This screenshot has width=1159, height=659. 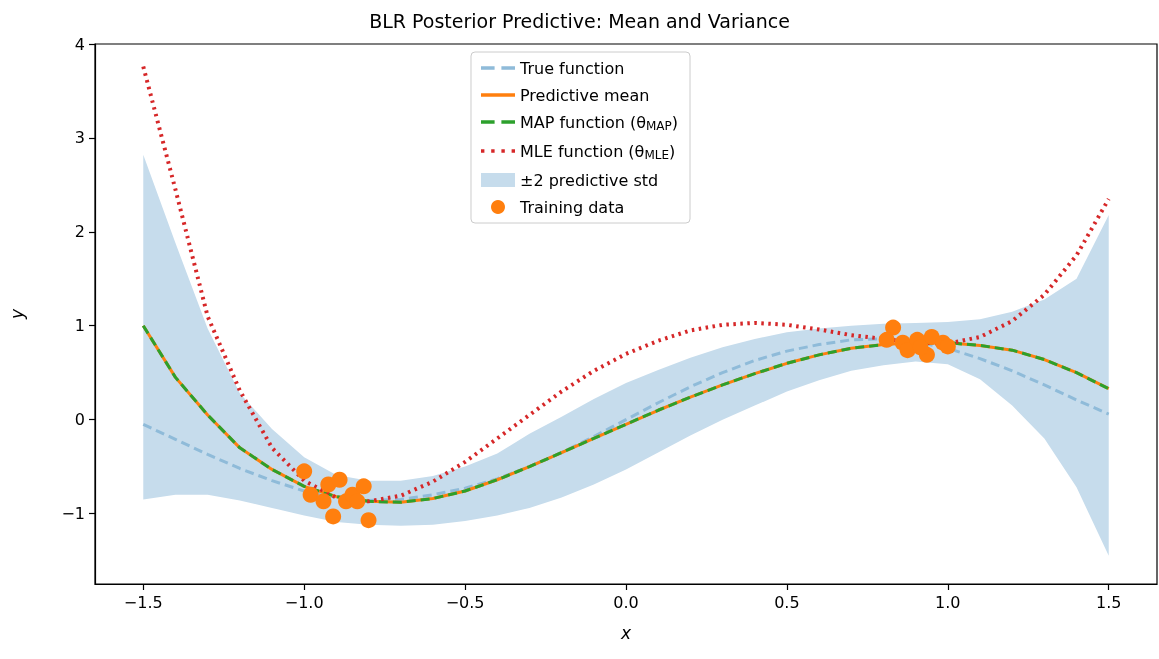 I want to click on y-tick-label: 2, so click(x=79, y=232).